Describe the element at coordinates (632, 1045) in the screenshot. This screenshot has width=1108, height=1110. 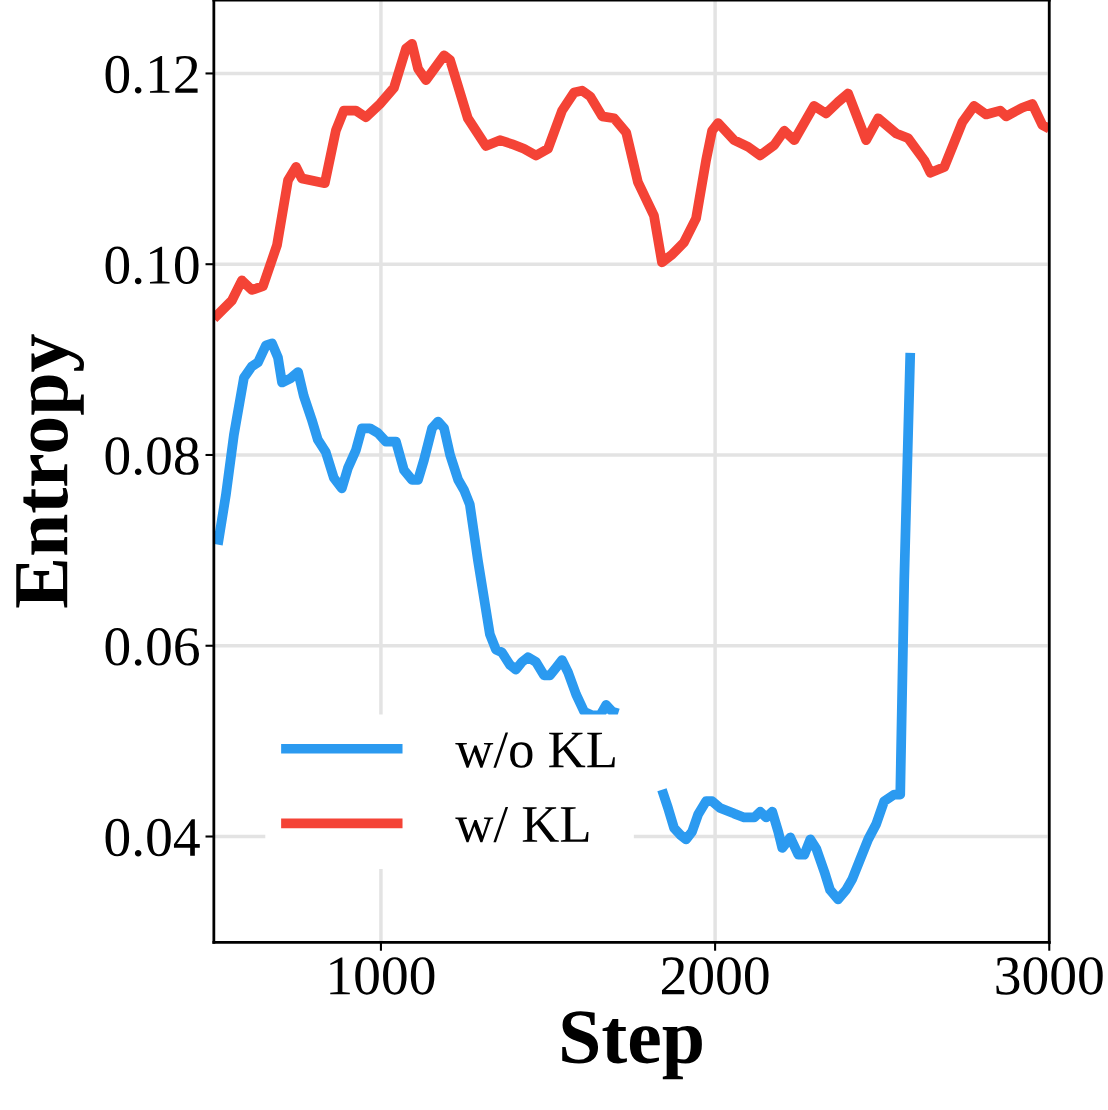
I see `x-axis-title: Step` at that location.